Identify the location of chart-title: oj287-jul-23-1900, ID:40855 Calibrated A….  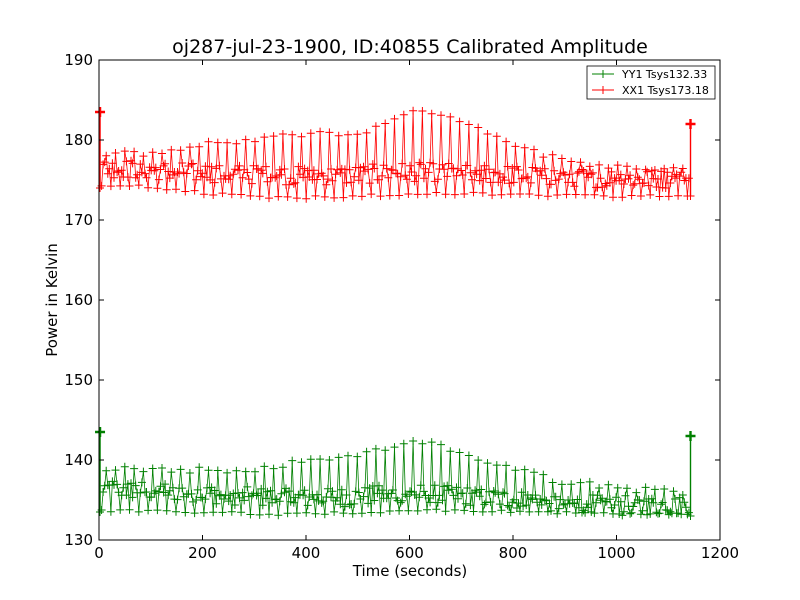
(410, 47).